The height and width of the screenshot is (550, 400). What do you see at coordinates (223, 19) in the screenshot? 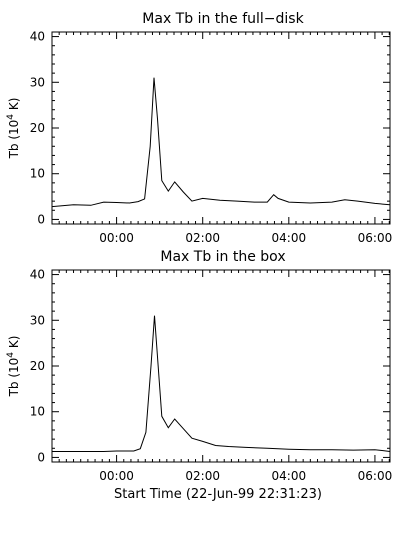
I see `chart-title: Max Tb in the full−disk` at bounding box center [223, 19].